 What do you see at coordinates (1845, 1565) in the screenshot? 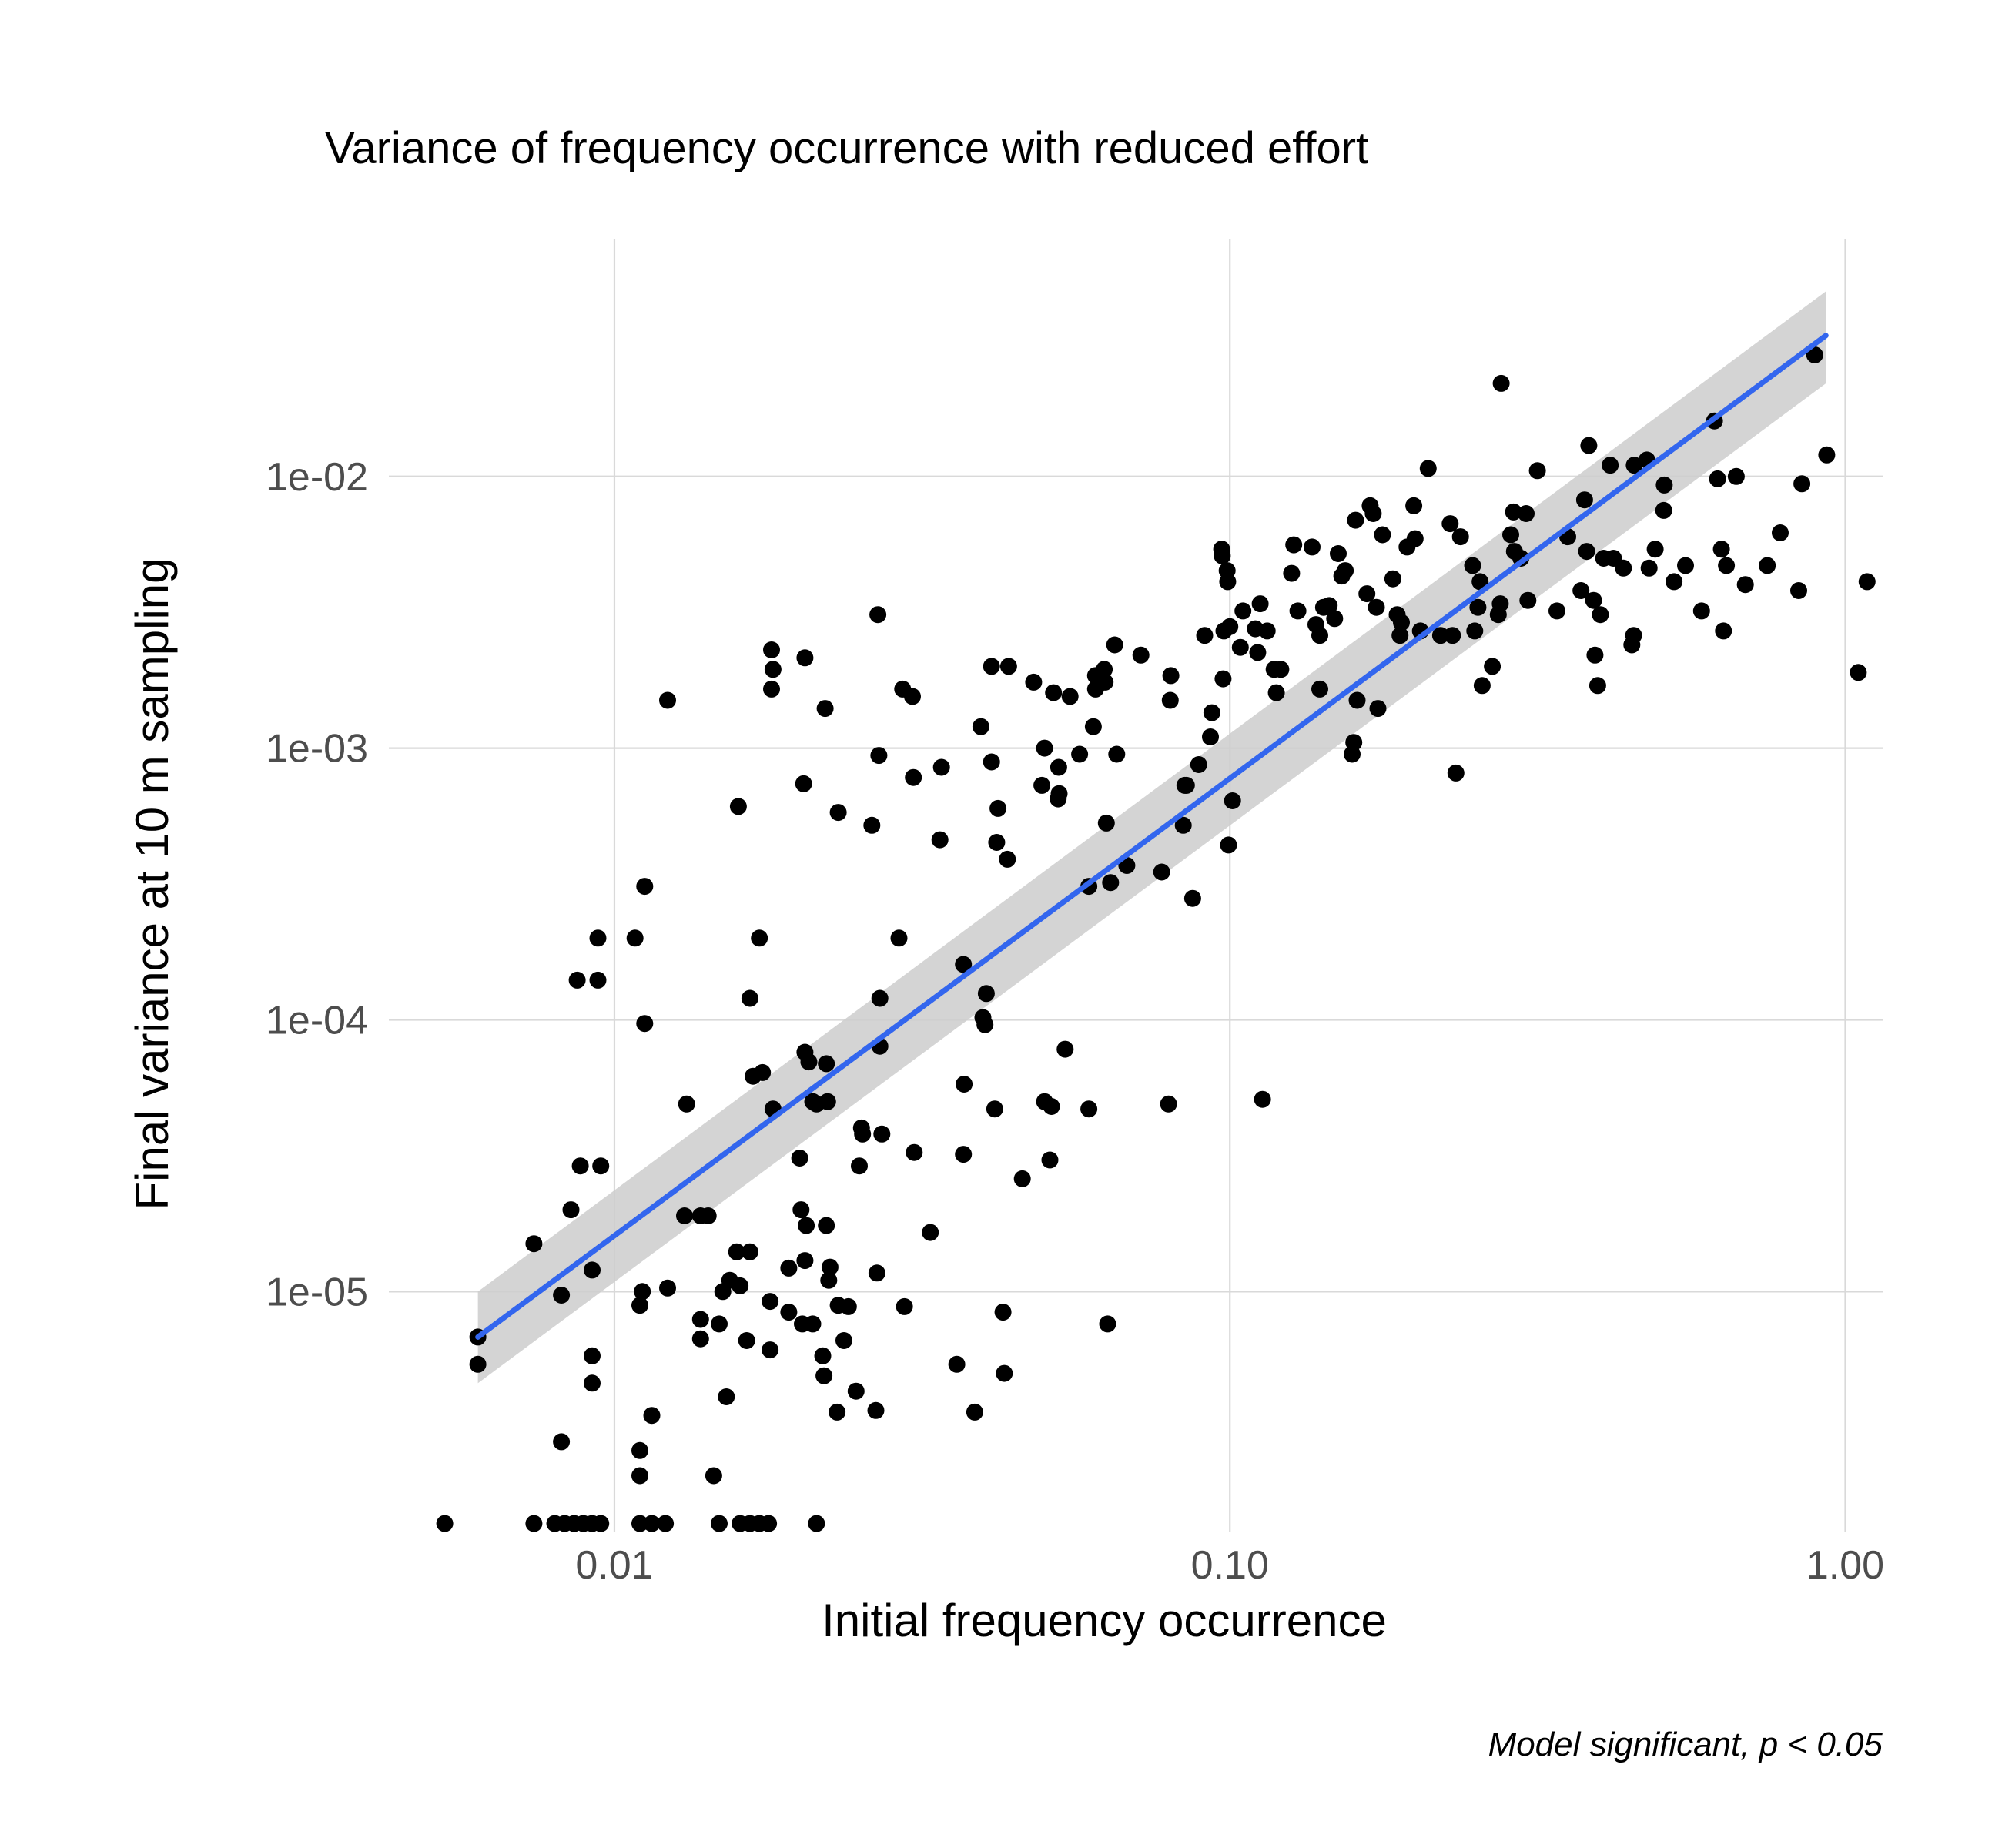
I see `x-tick-label-2: 1.00` at bounding box center [1845, 1565].